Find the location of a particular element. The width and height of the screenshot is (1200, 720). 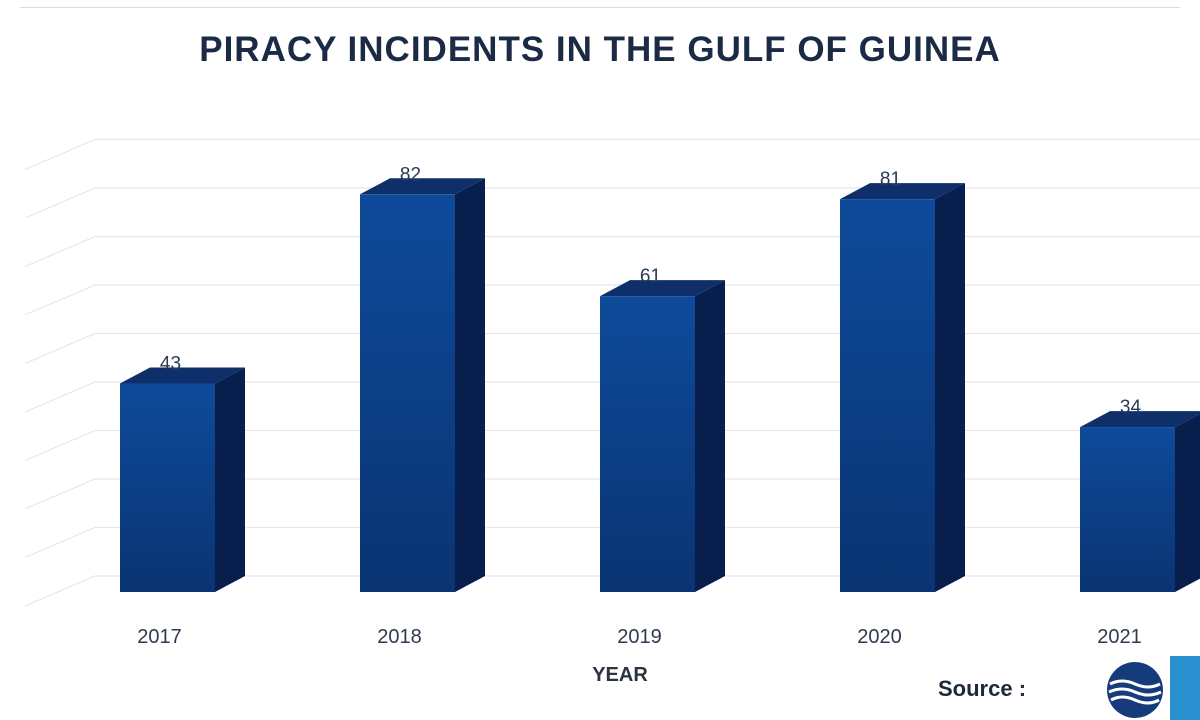

x-tick-label: 2020 is located at coordinates (879, 637).